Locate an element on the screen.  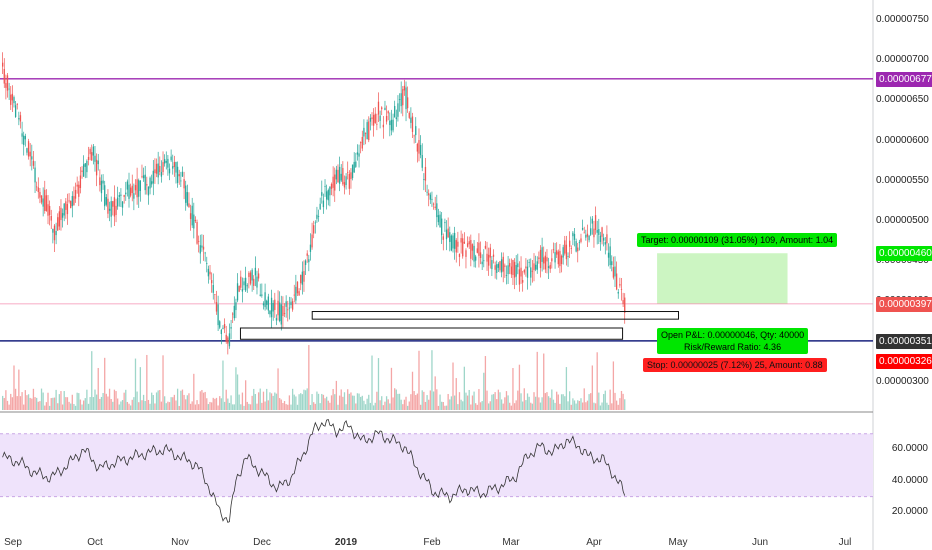
time-tick-label: Jun is located at coordinates (760, 542).